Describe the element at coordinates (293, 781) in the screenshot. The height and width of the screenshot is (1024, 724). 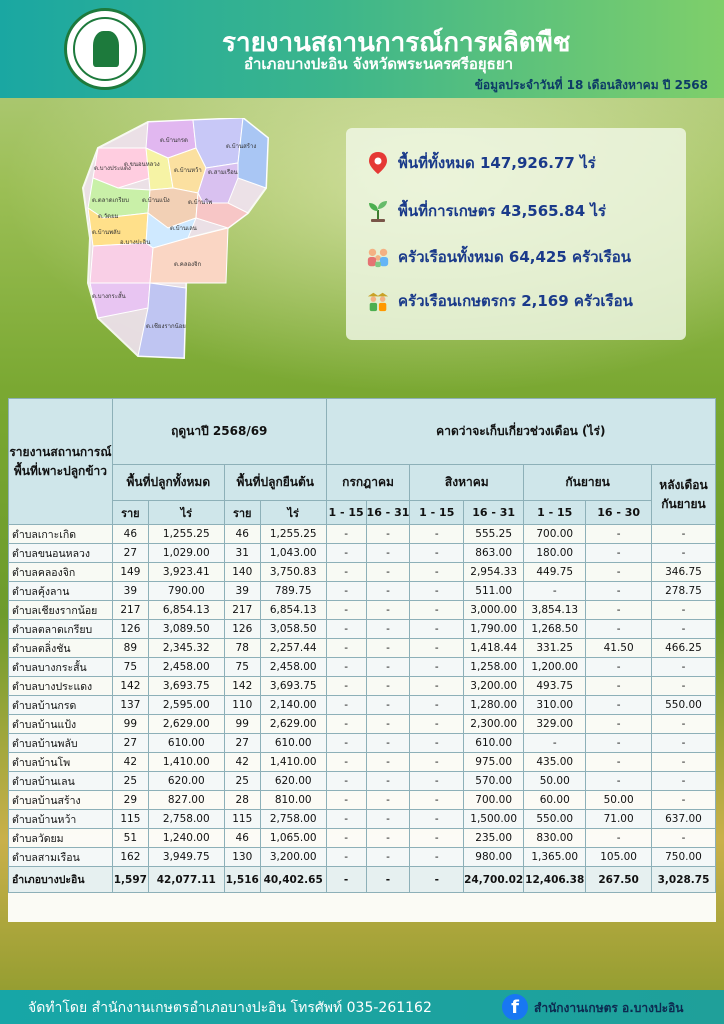
I see `table-cell: 620.00` at that location.